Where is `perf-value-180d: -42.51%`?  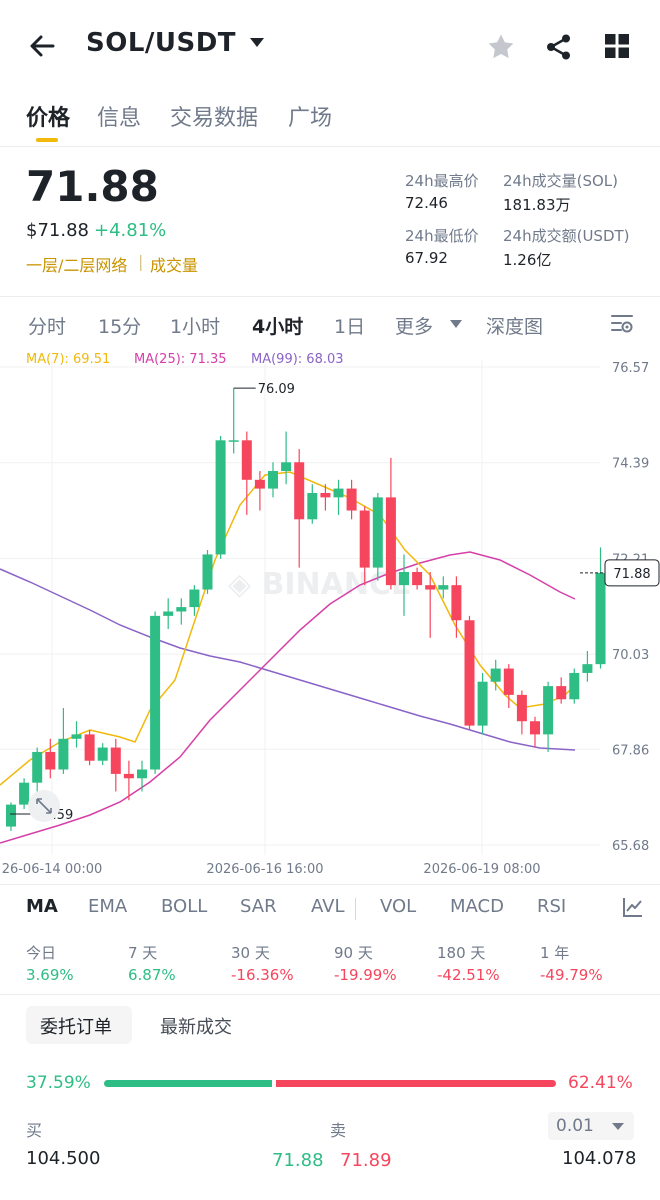 perf-value-180d: -42.51% is located at coordinates (468, 975).